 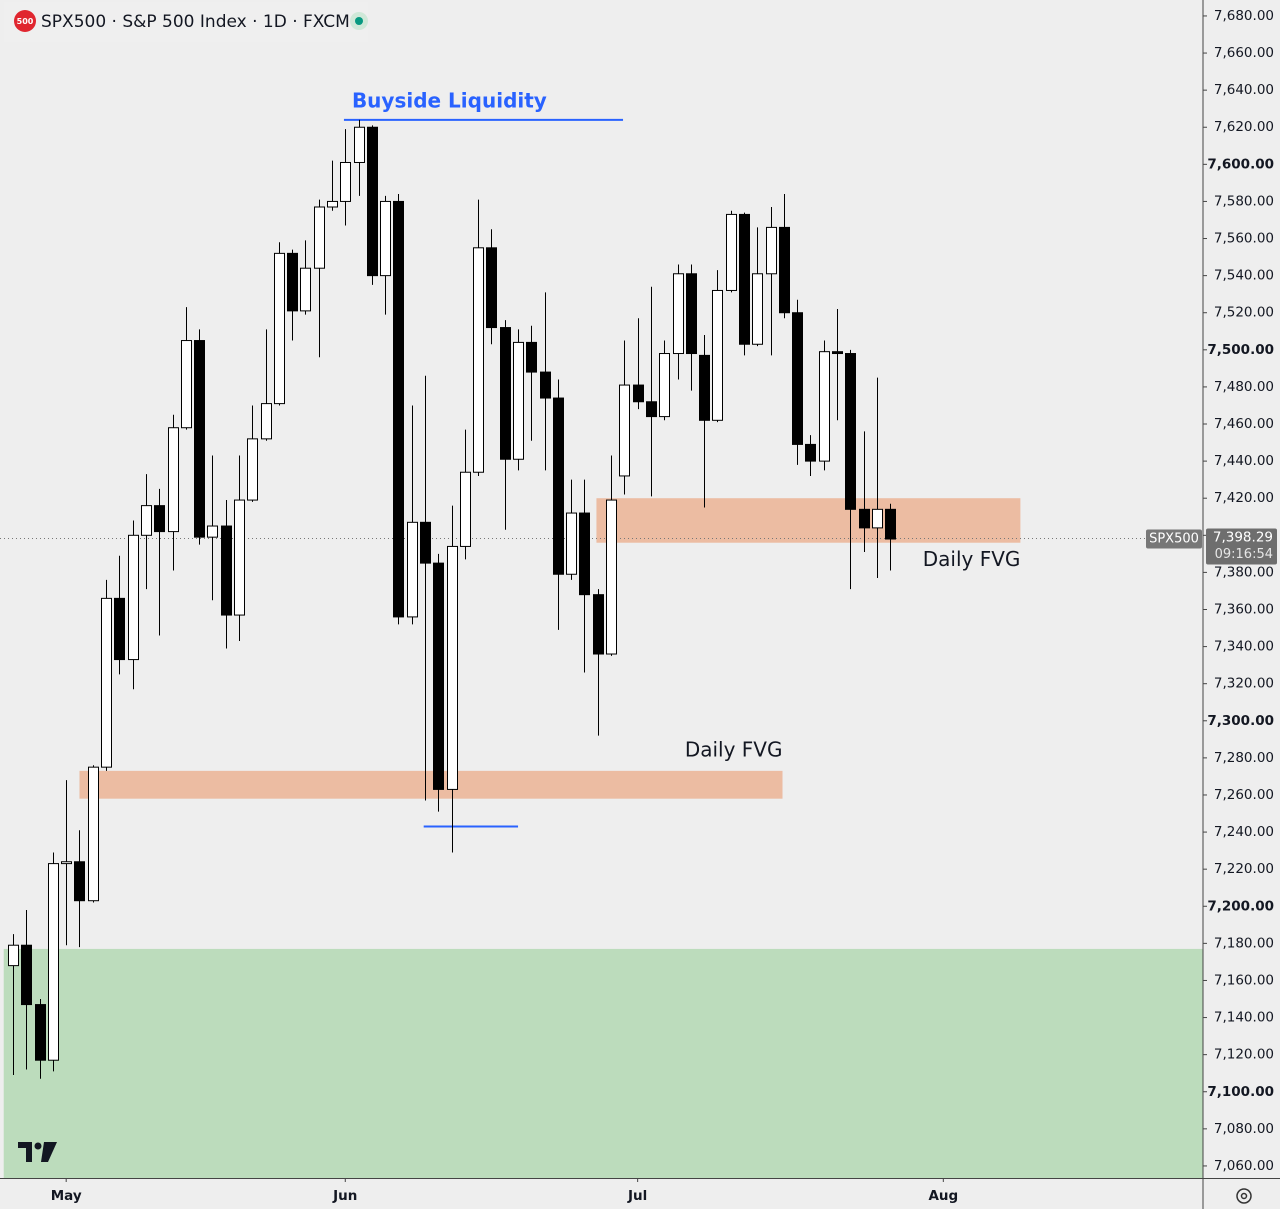 What do you see at coordinates (637, 1196) in the screenshot?
I see `x-tick-label: Jul` at bounding box center [637, 1196].